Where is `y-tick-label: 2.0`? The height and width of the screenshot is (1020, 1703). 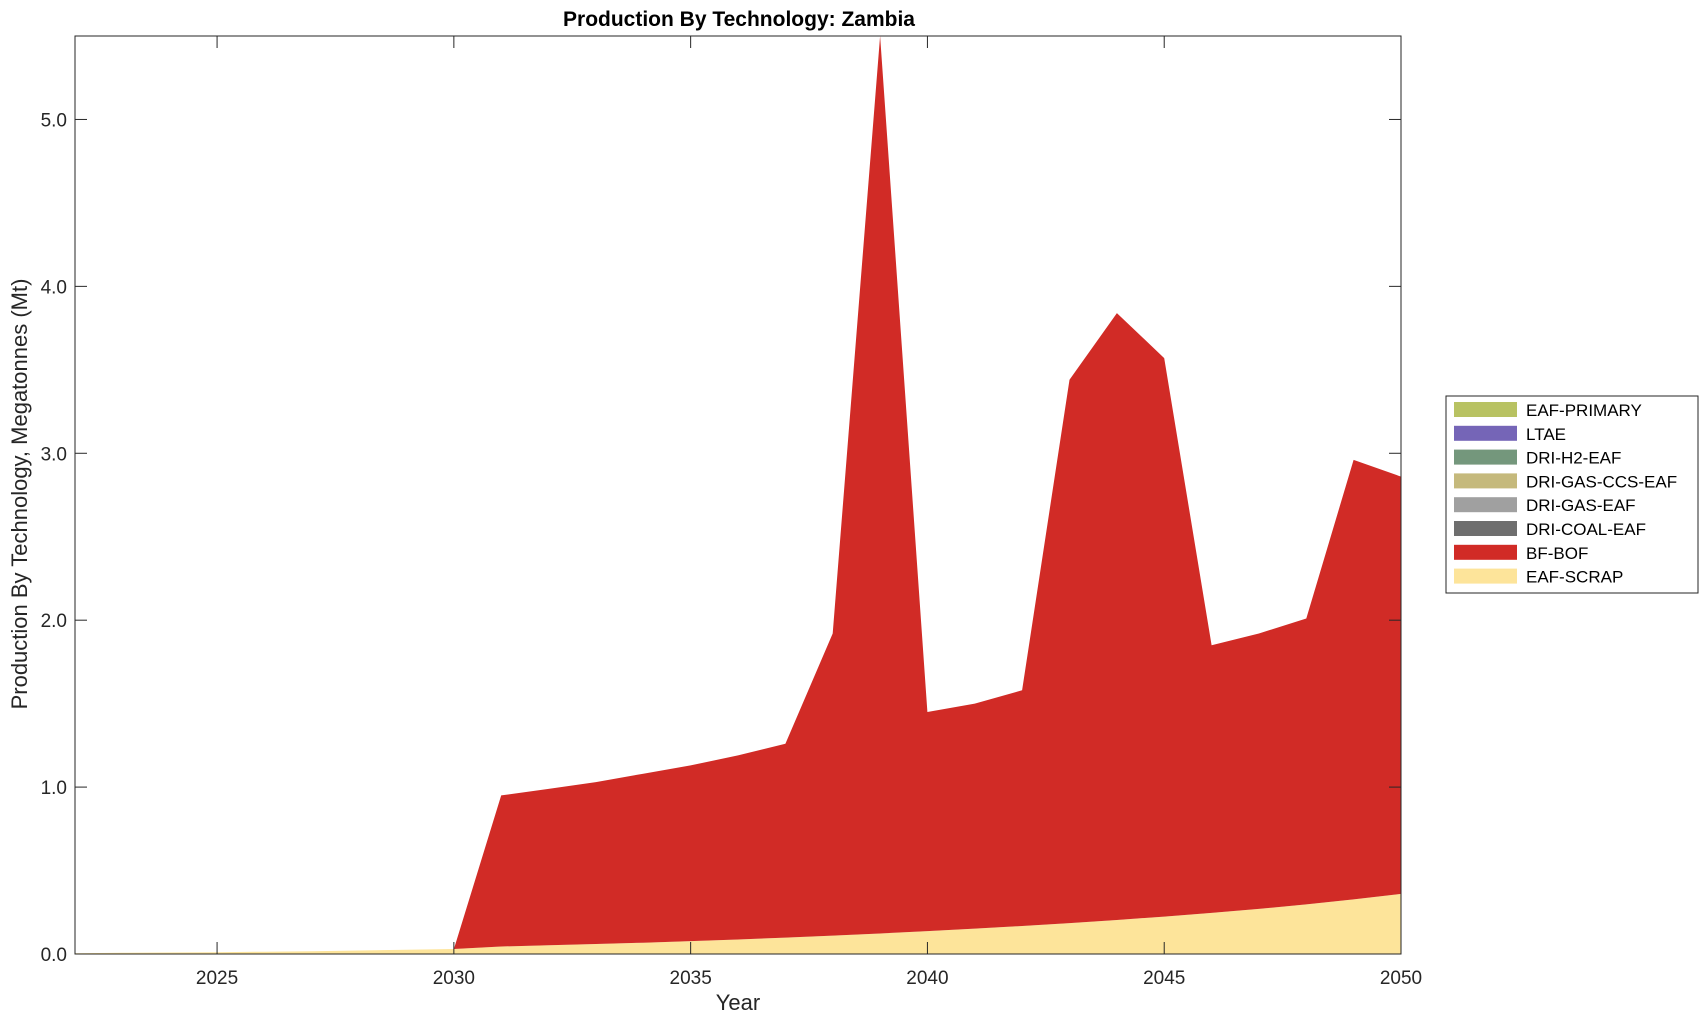
y-tick-label: 2.0 is located at coordinates (54, 621).